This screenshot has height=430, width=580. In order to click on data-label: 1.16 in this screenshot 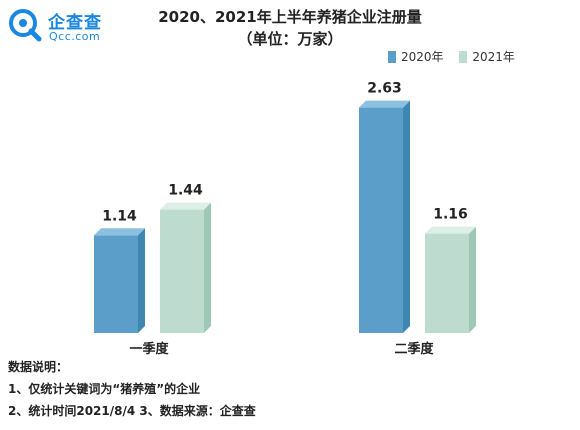, I will do `click(450, 215)`.